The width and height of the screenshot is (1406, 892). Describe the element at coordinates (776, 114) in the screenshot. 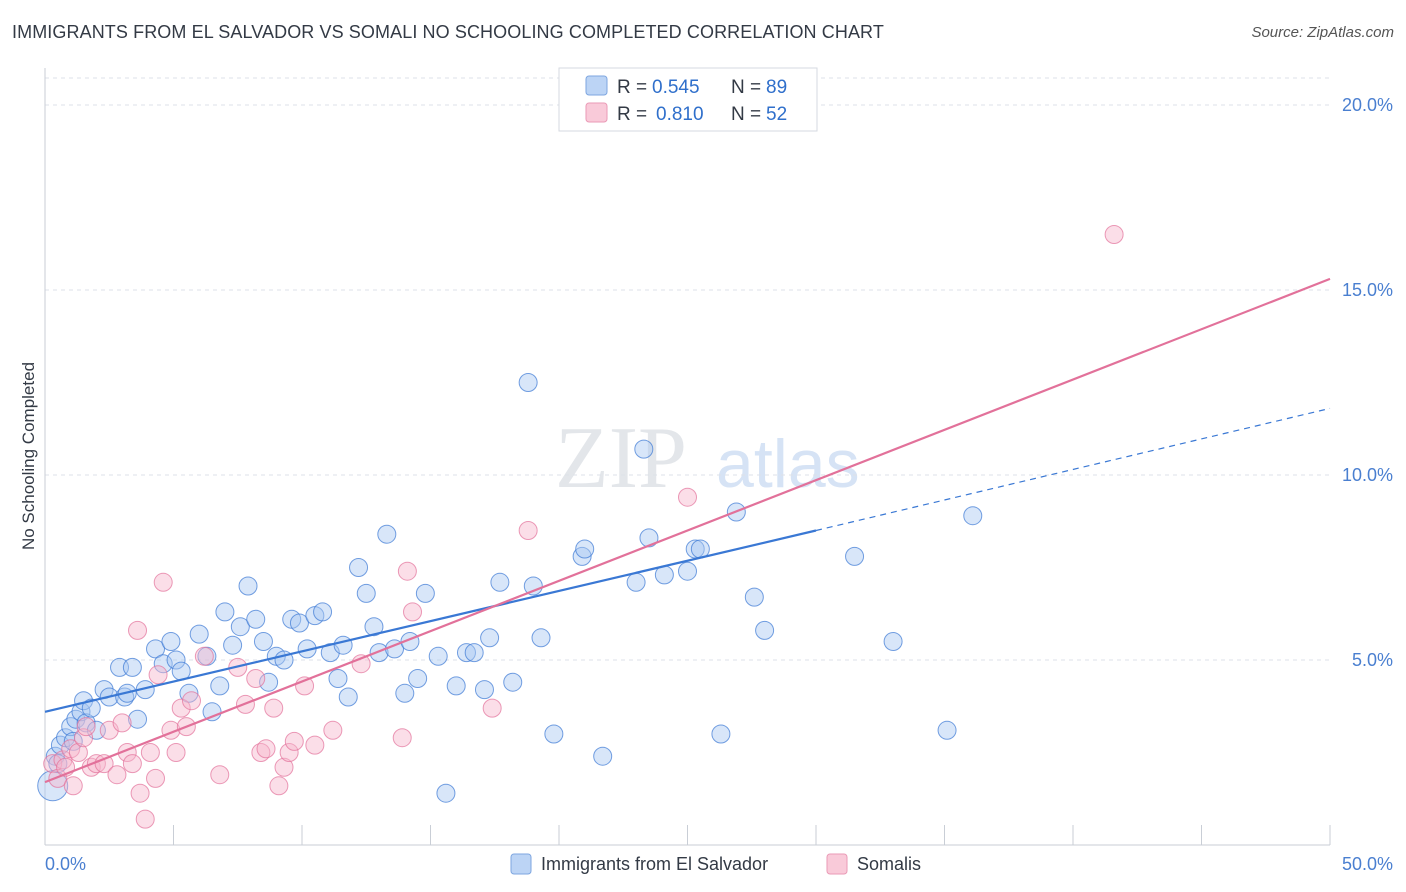

I see `legend-n-value-2: 52` at that location.